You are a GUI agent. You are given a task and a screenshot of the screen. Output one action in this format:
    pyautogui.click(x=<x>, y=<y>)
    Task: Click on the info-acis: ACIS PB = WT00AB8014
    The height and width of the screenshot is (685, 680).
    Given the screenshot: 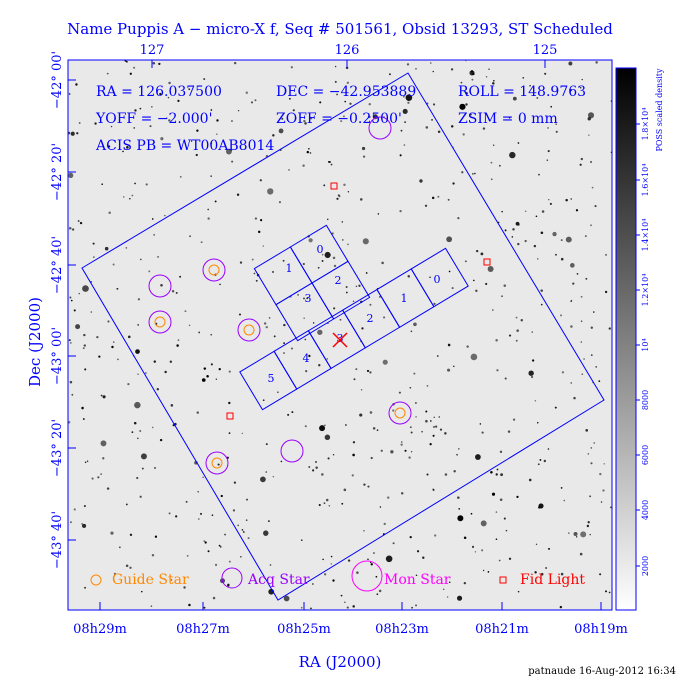 What is the action you would take?
    pyautogui.click(x=184, y=146)
    